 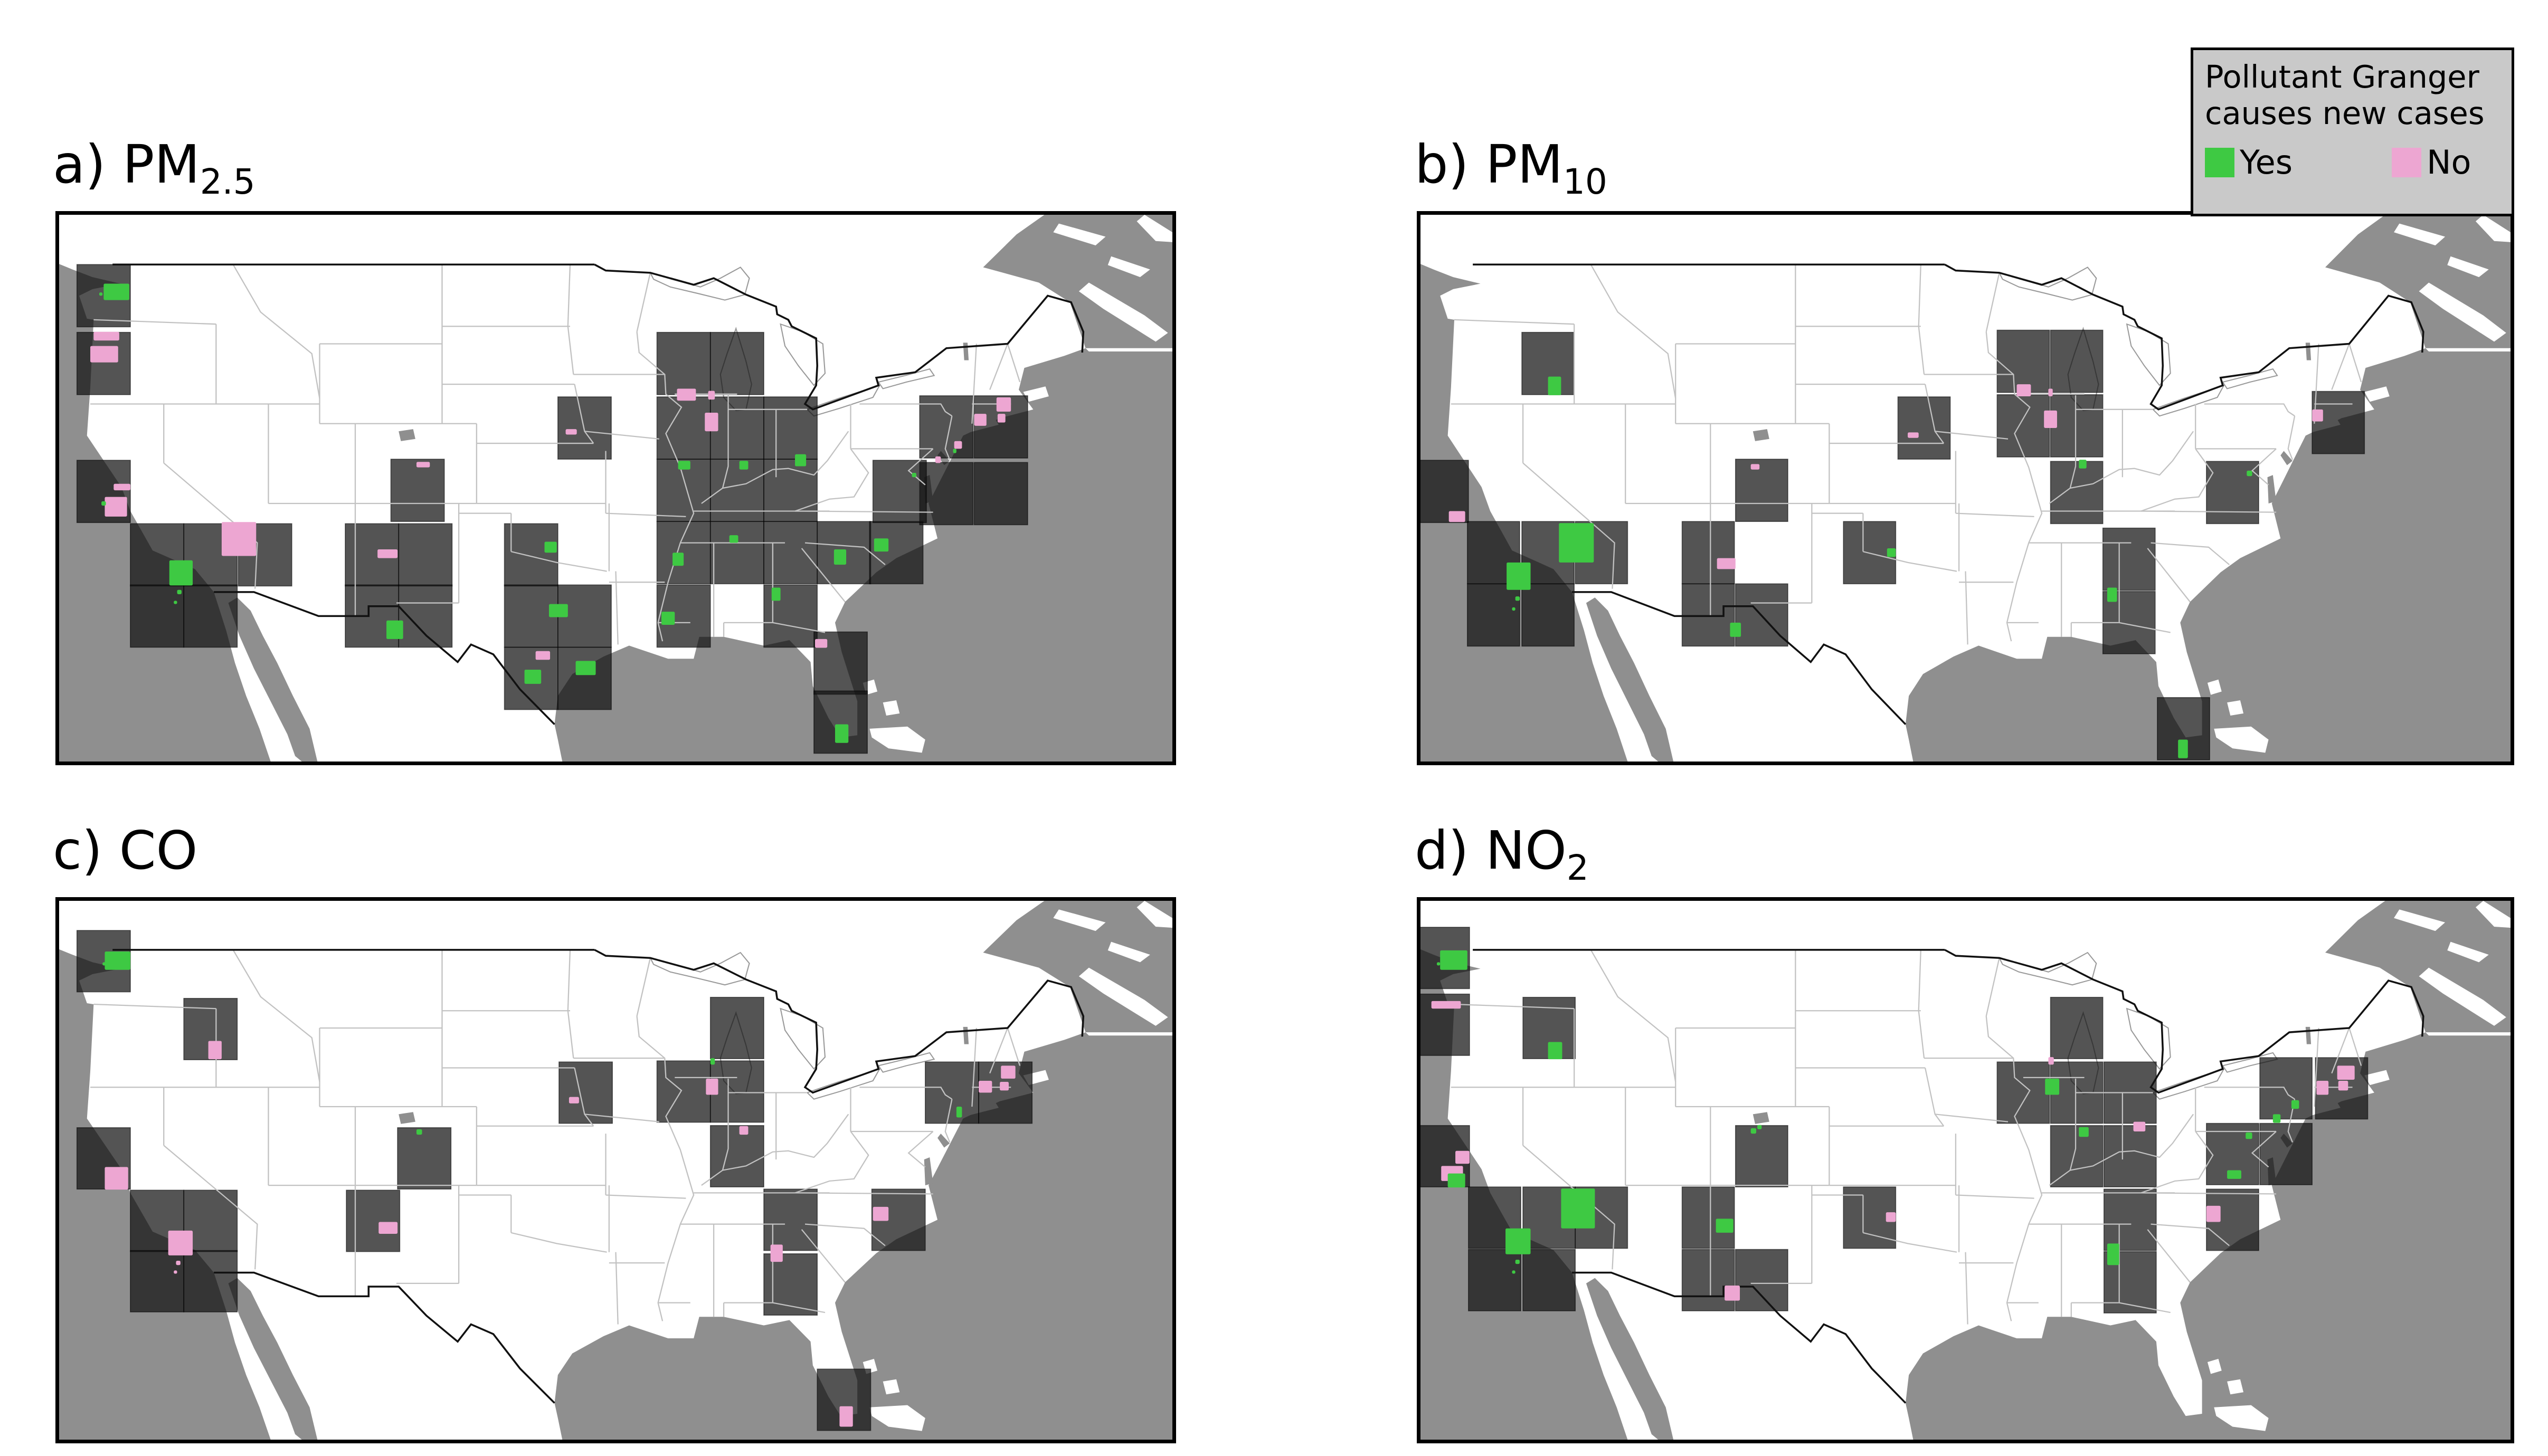 What do you see at coordinates (2352, 95) in the screenshot?
I see `legend-title: Pollutant Granger causes new cases` at bounding box center [2352, 95].